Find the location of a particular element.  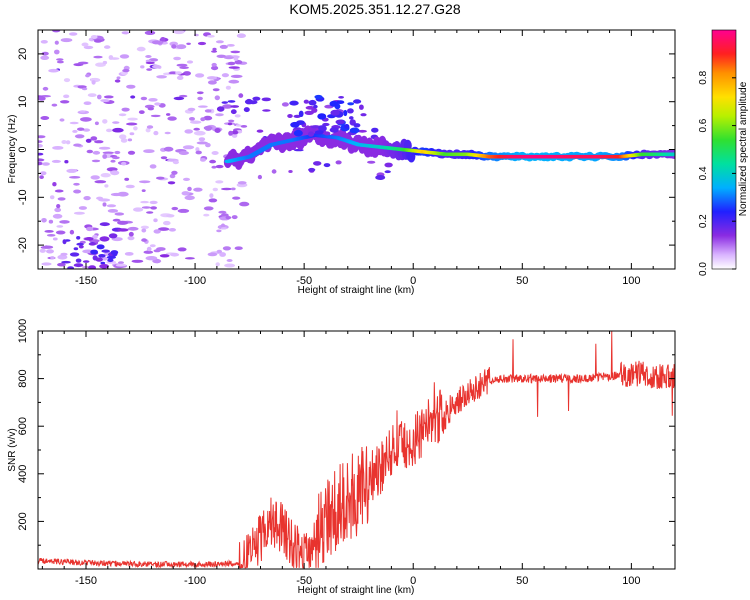

y-tick-label: -10 is located at coordinates (23, 197).